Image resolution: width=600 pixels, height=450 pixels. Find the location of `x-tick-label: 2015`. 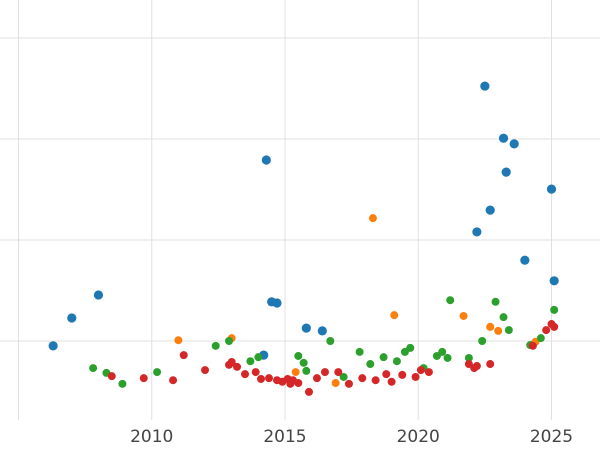

x-tick-label: 2015 is located at coordinates (284, 437).